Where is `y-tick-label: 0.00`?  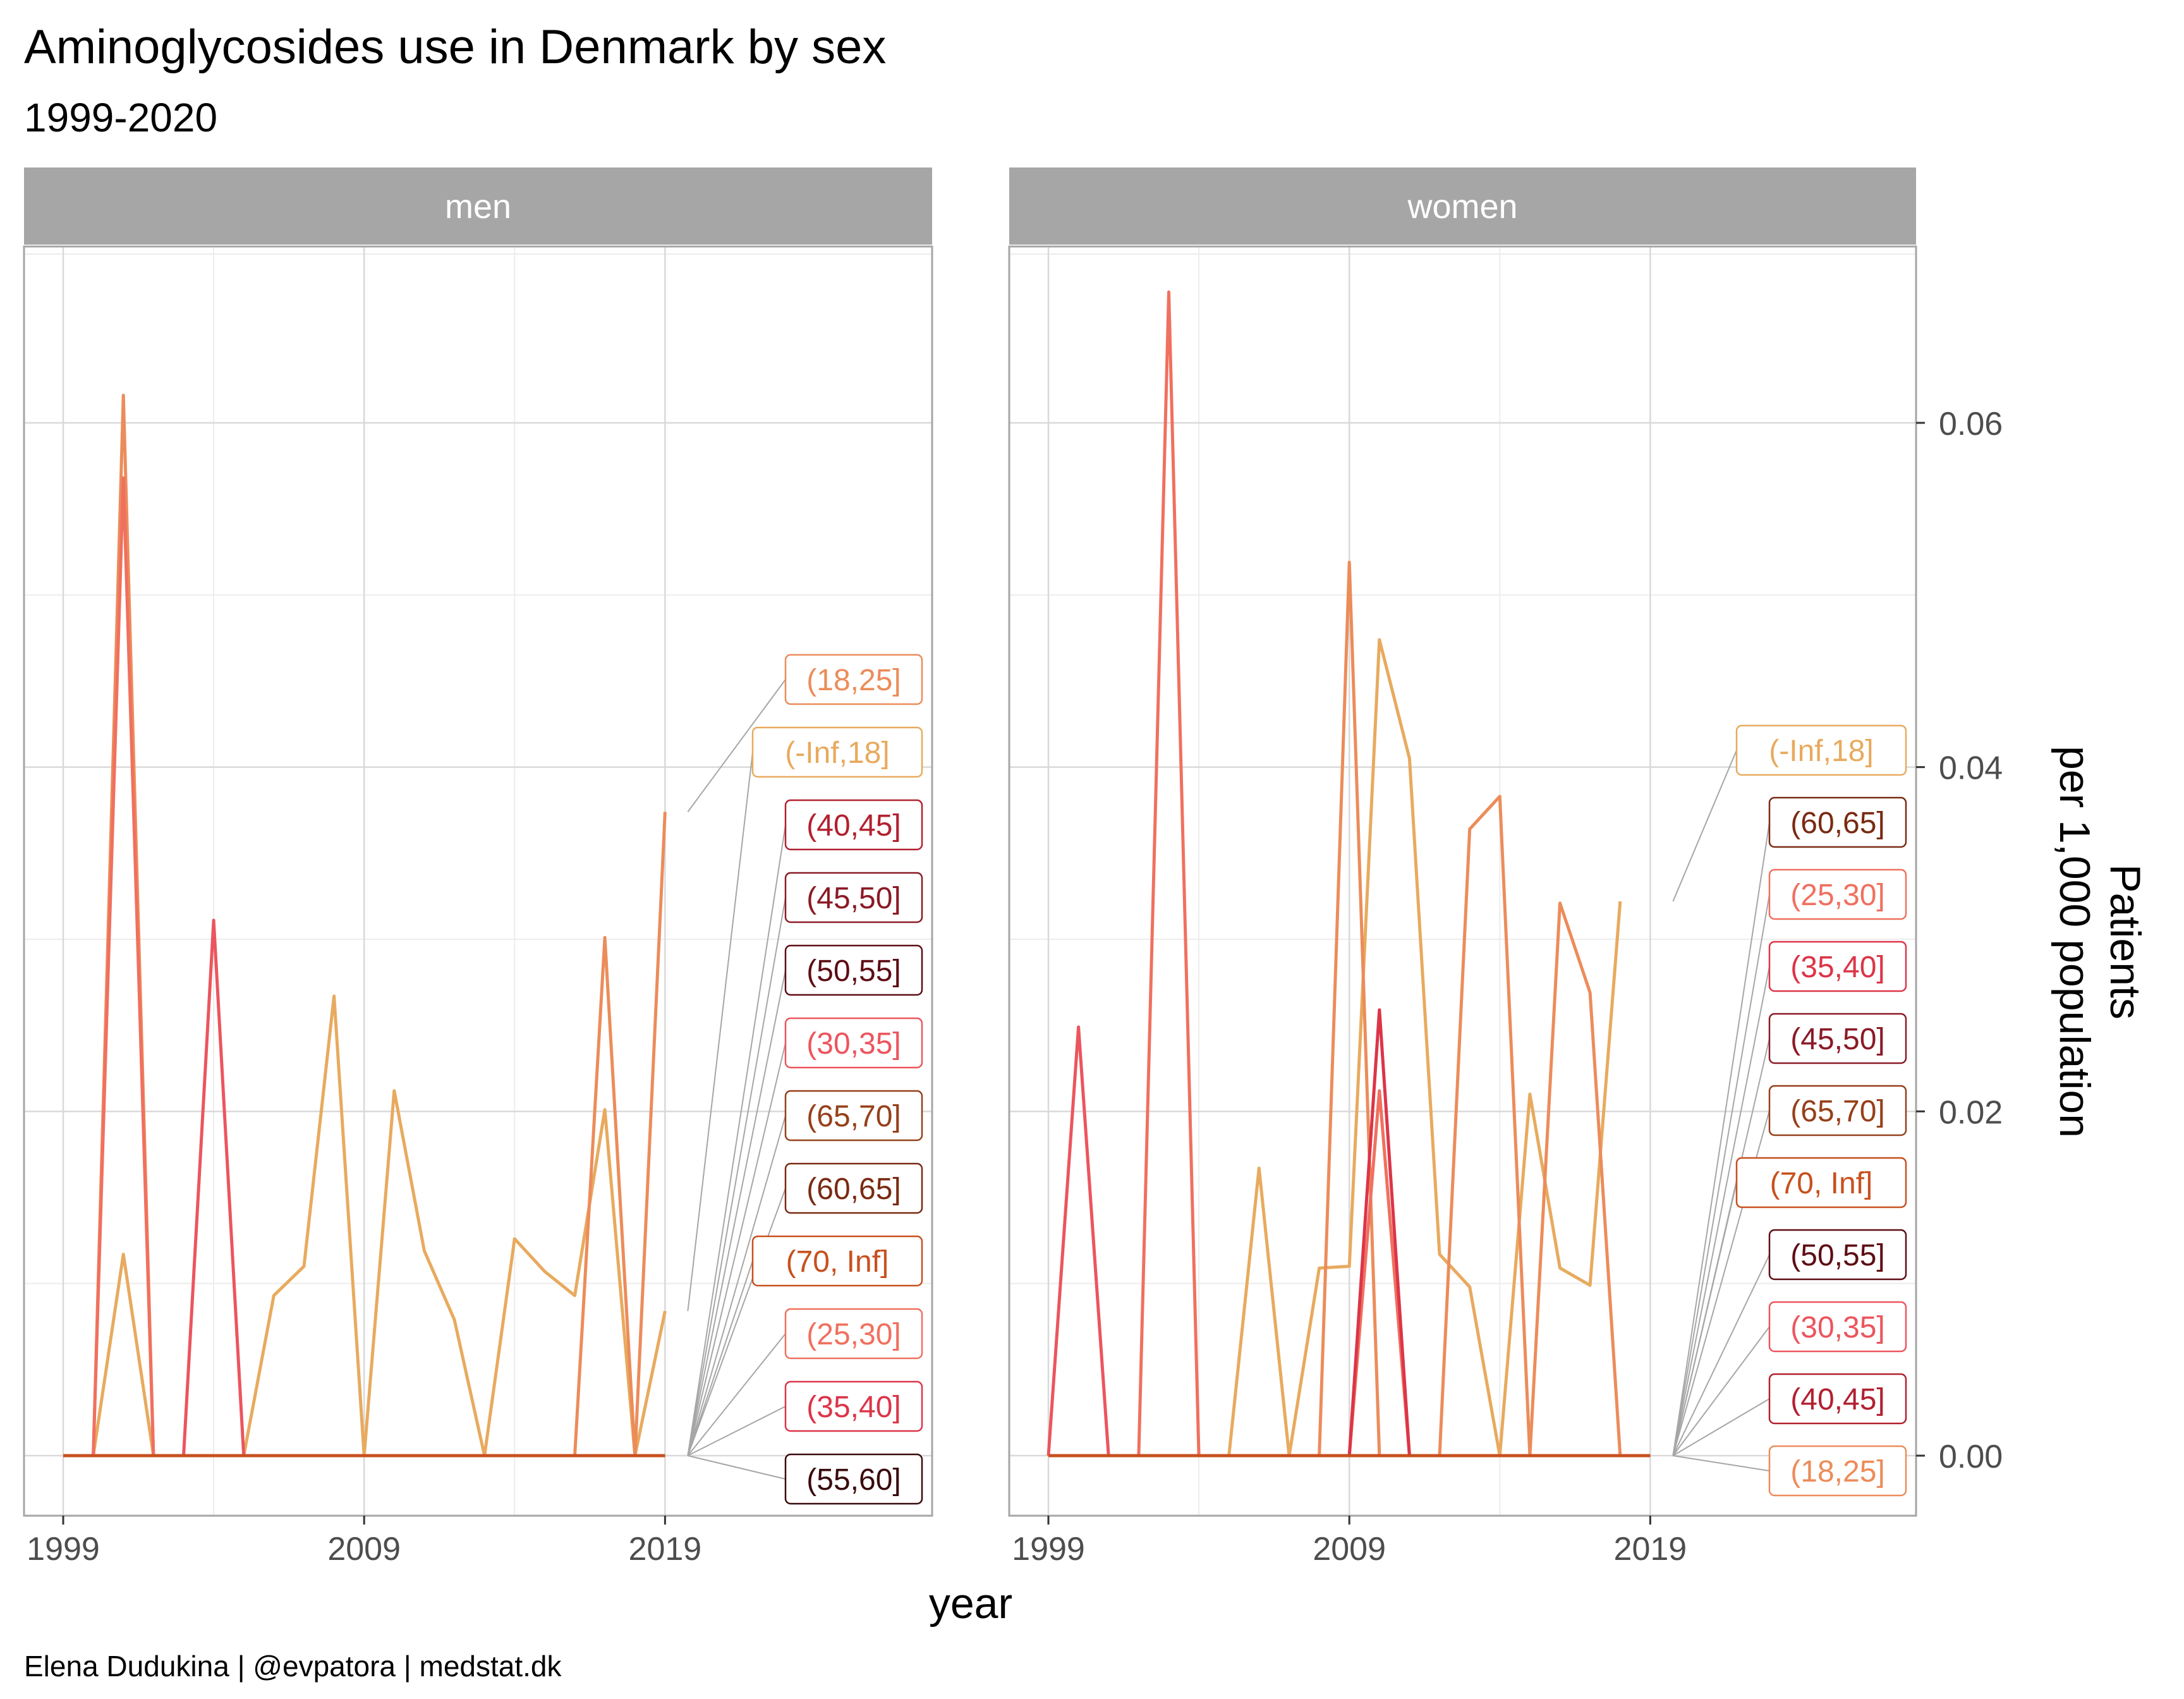
y-tick-label: 0.00 is located at coordinates (1971, 1457).